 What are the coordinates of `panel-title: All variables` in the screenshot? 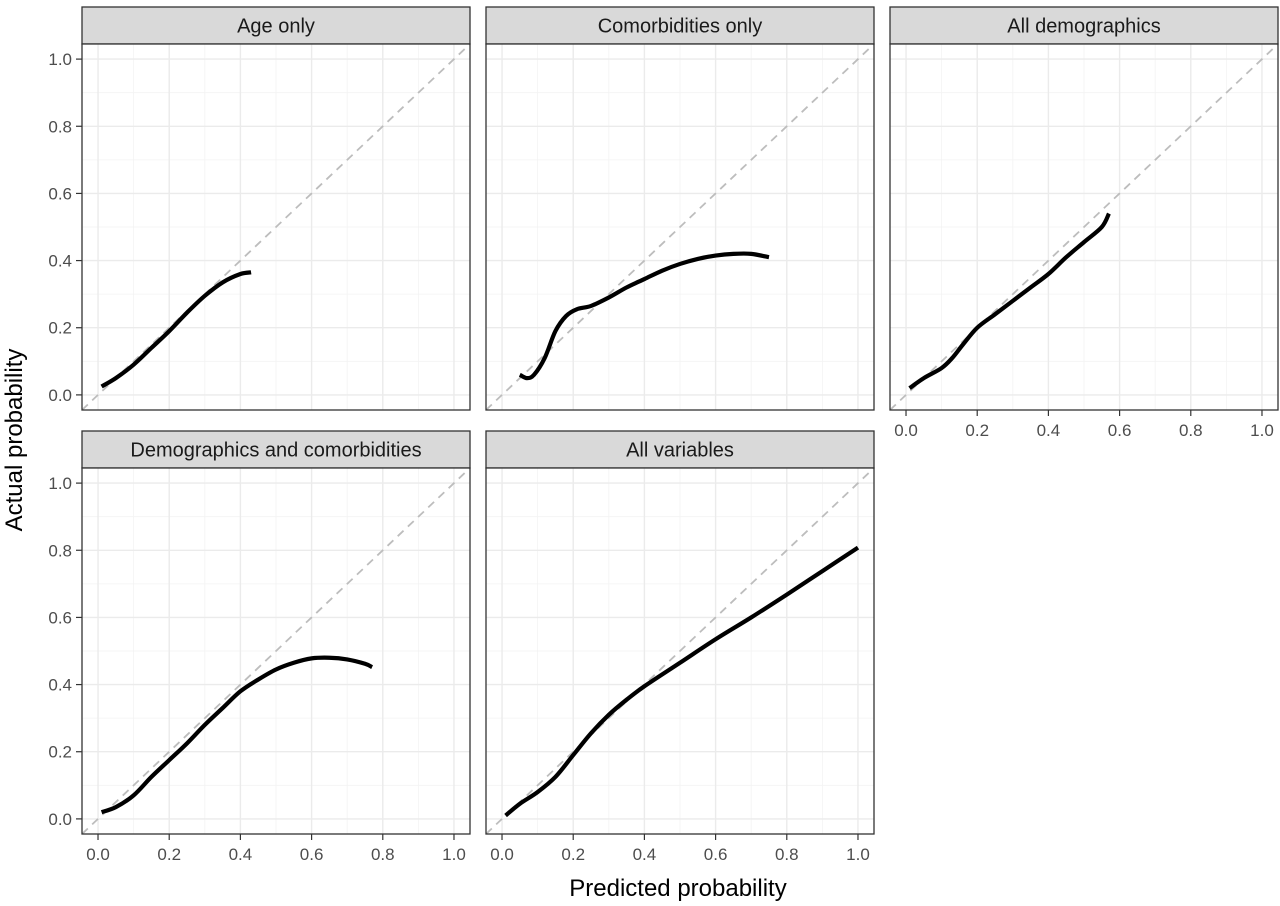 It's located at (680, 451).